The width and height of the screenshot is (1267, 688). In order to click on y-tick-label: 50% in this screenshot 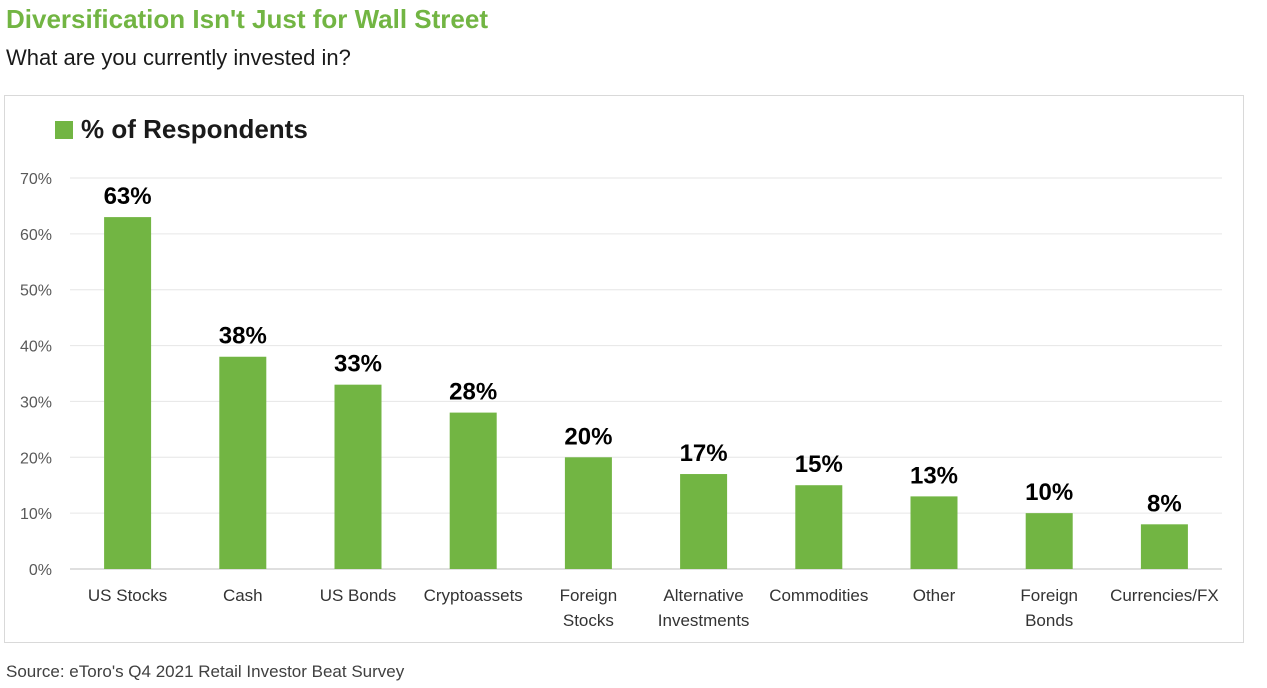, I will do `click(36, 291)`.